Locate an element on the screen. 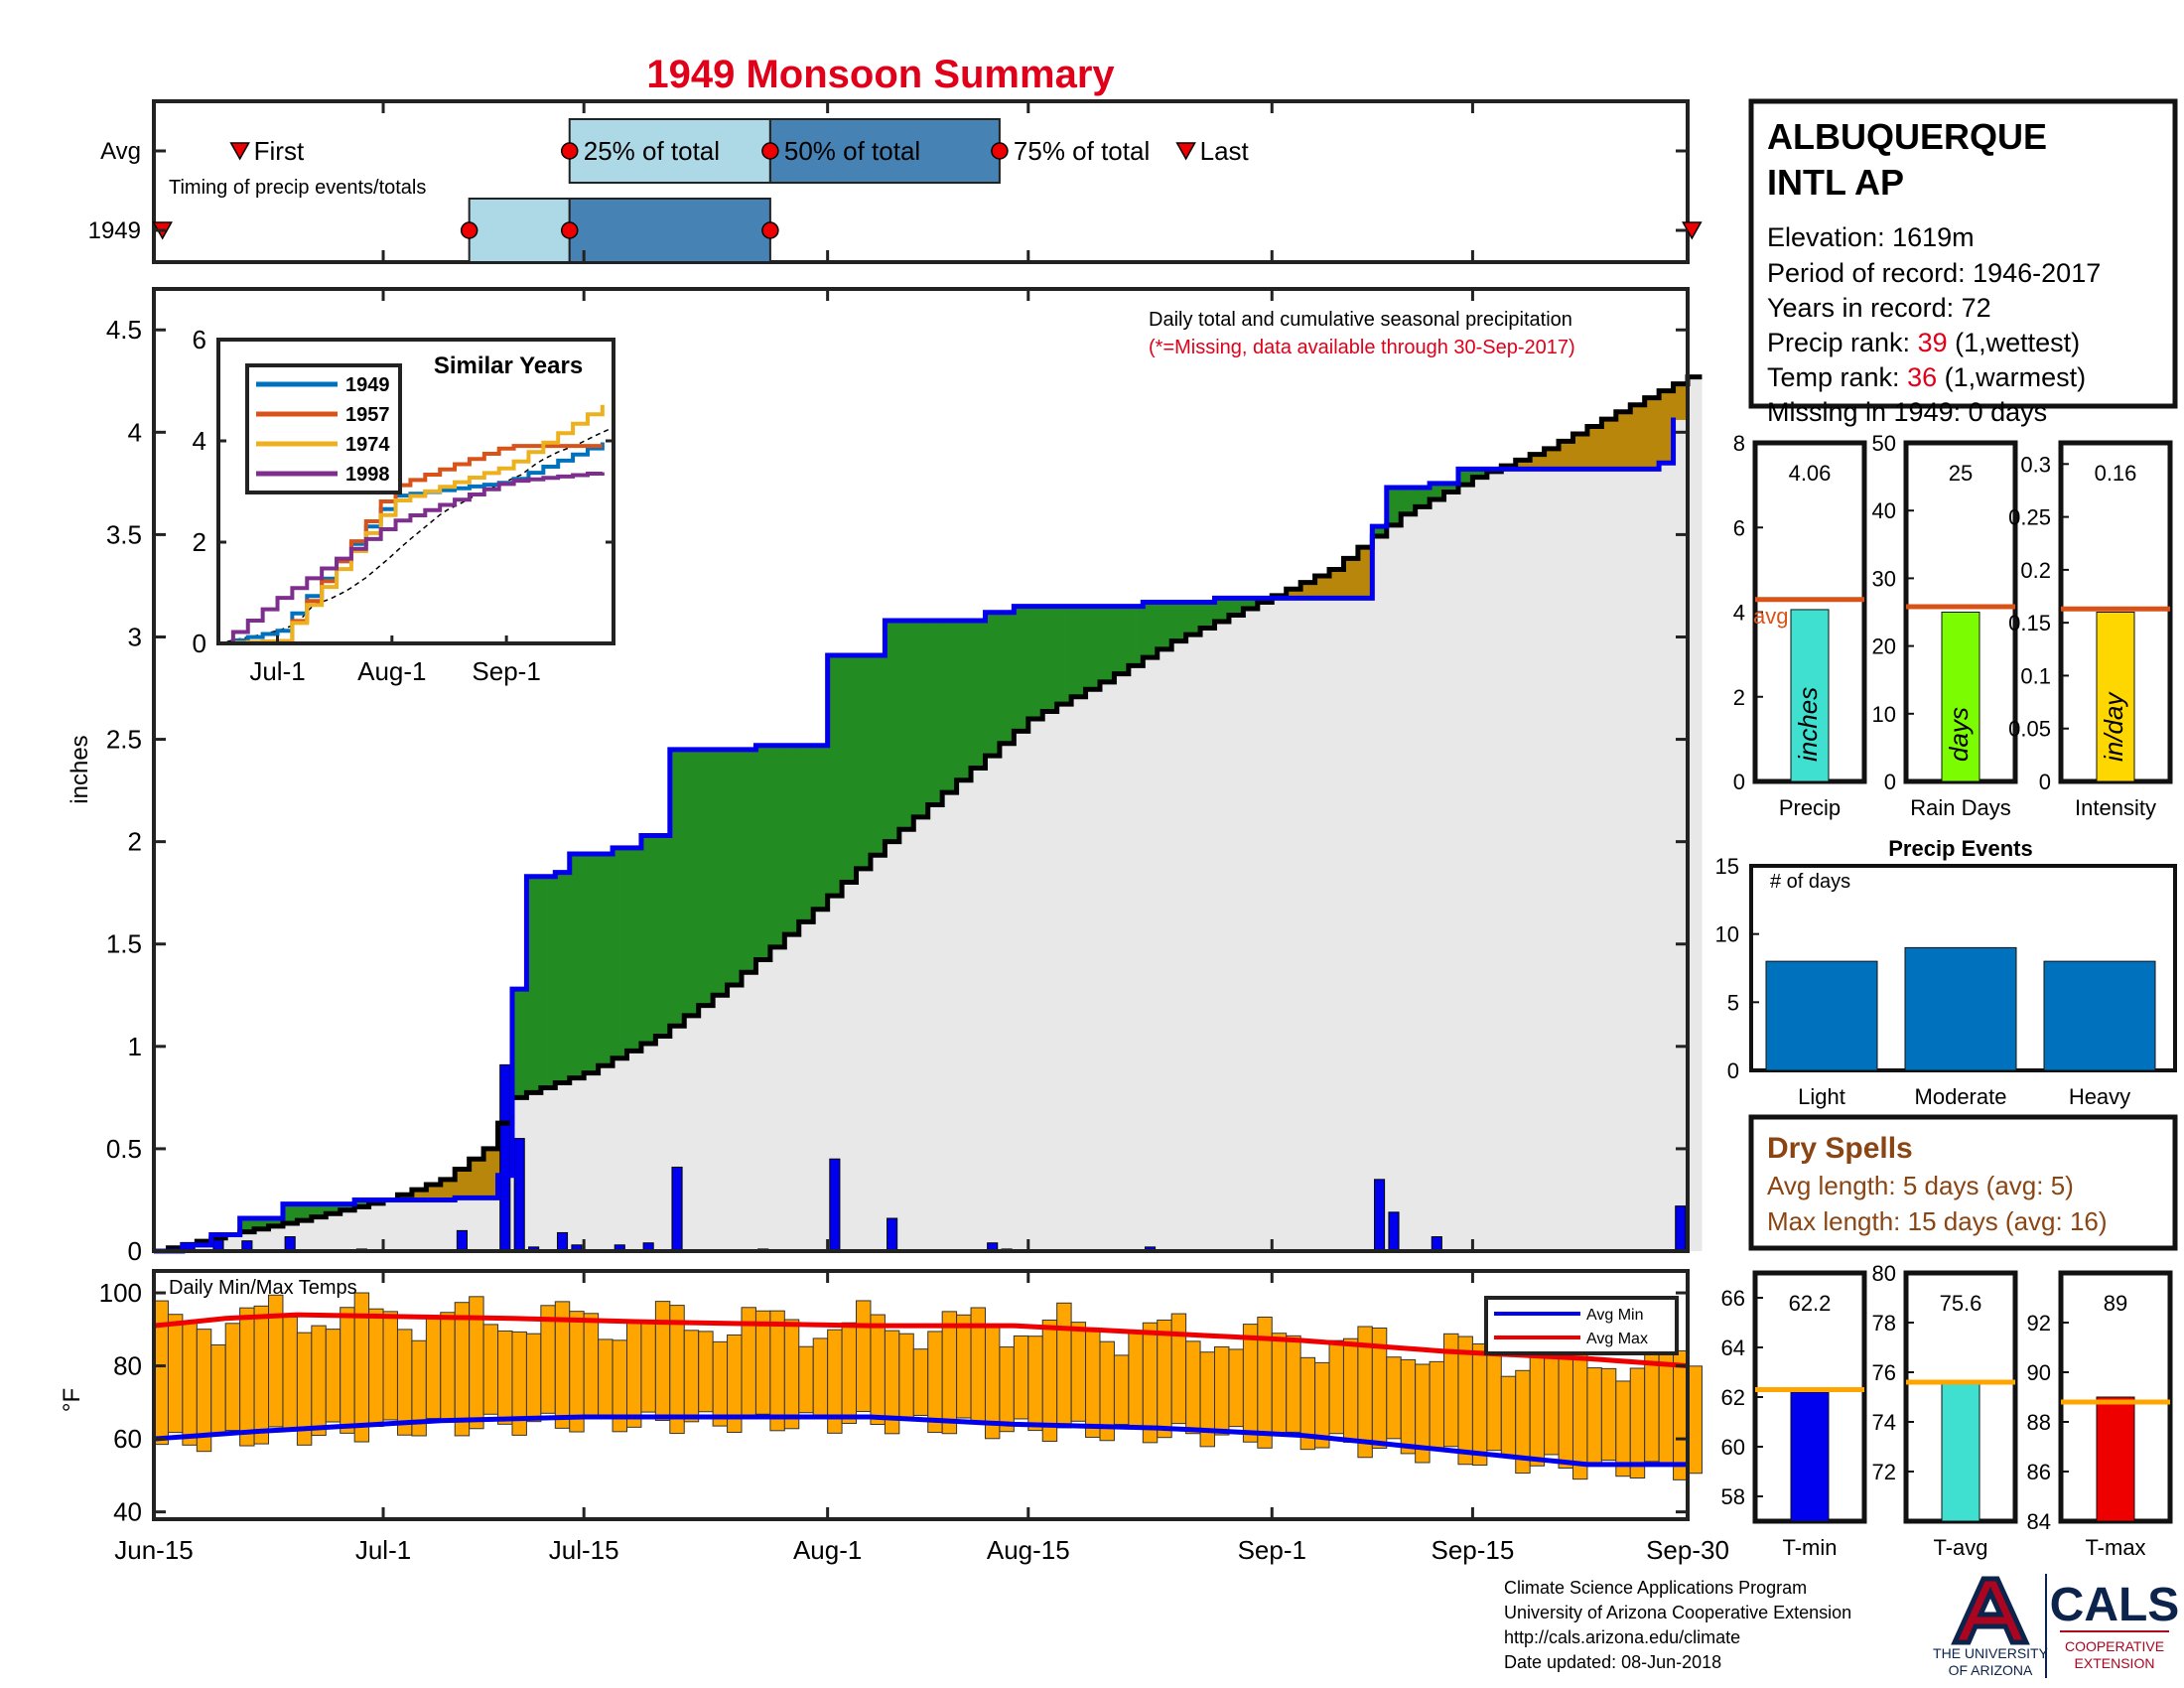  precip-panel-2-tick-label: 0.25 is located at coordinates (2029, 517).